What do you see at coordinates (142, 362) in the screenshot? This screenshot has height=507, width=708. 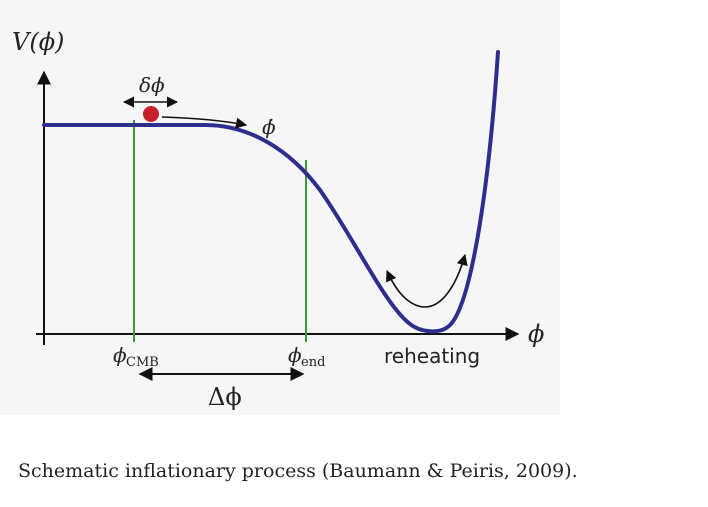 I see `phi-cmb-subscript: CMB` at bounding box center [142, 362].